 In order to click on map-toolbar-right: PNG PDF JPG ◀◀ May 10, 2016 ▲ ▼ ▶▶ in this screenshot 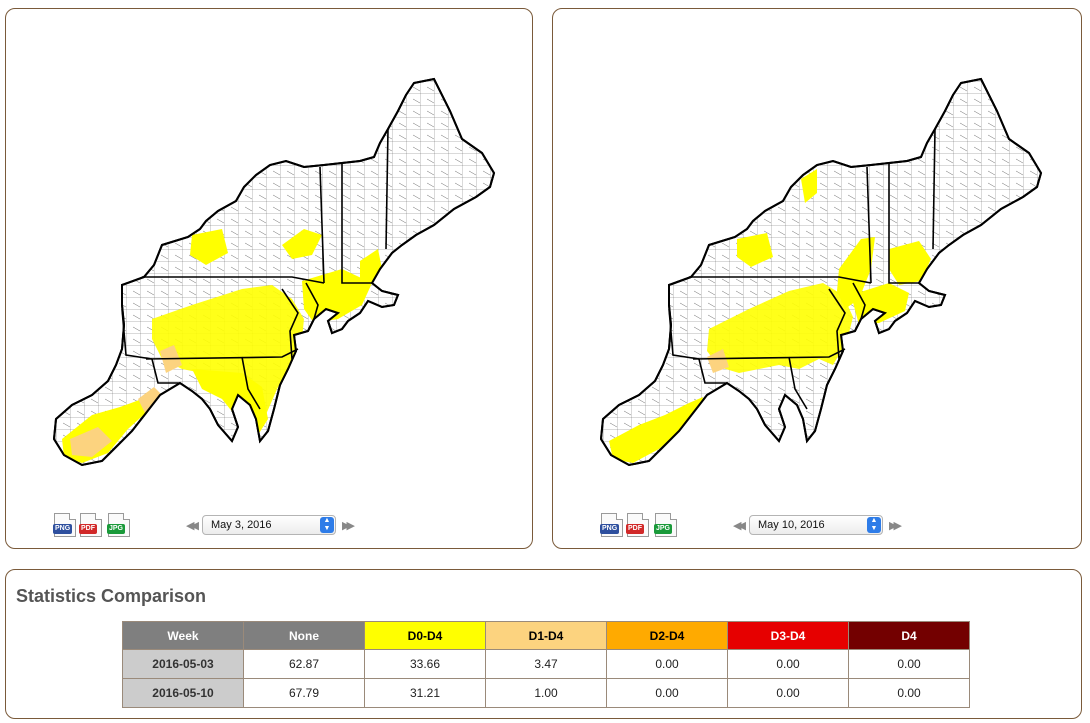, I will do `click(759, 525)`.